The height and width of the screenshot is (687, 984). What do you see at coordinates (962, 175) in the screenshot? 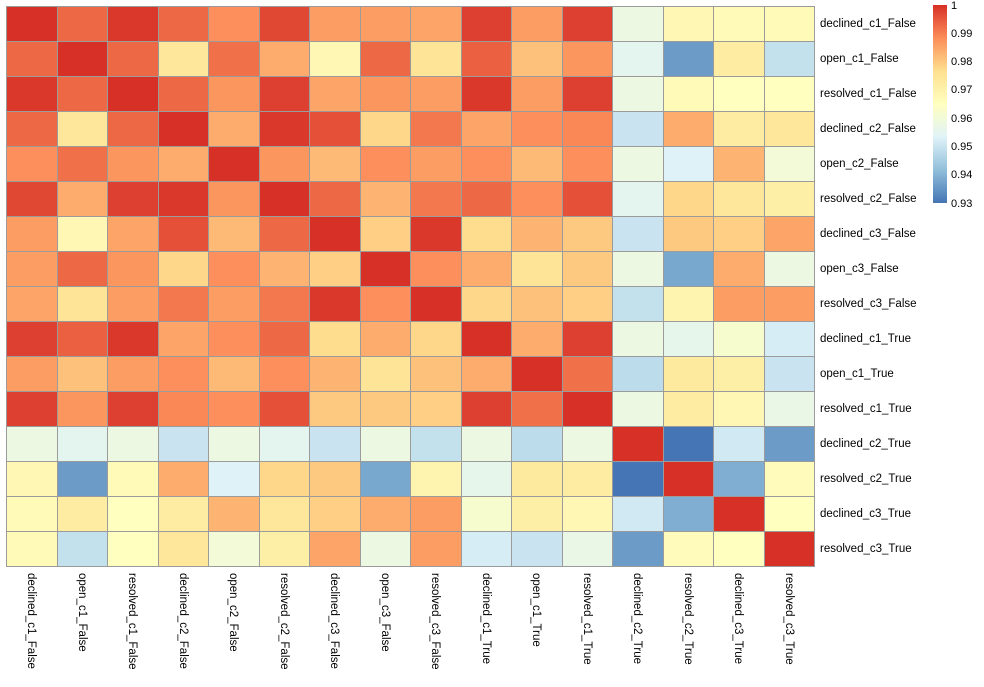
I see `colorbar-tick-label: 0.94` at bounding box center [962, 175].